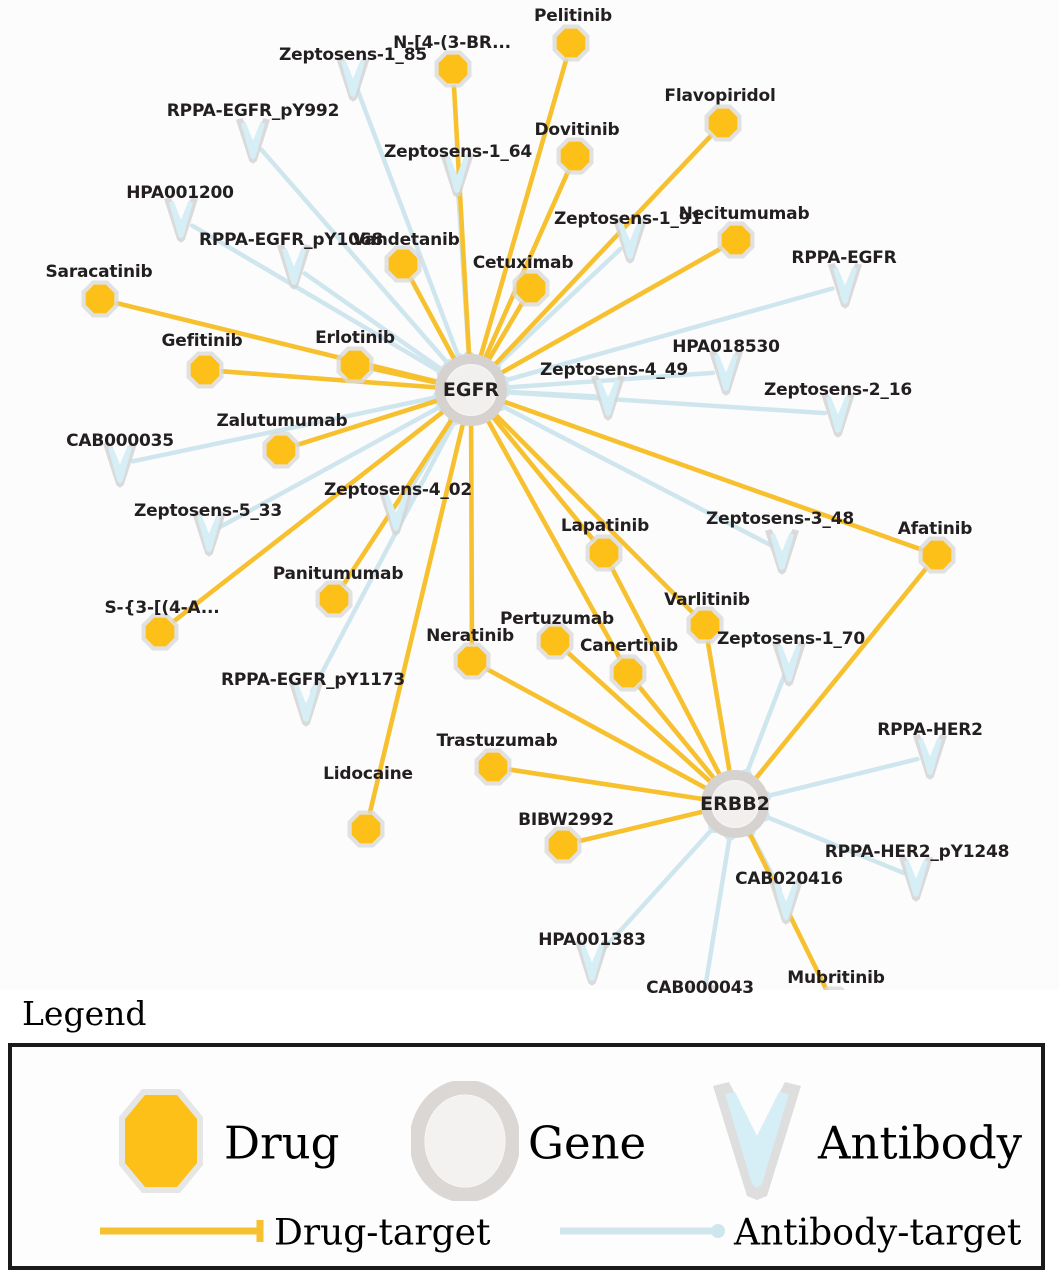 Image resolution: width=1059 pixels, height=1280 pixels. I want to click on legend-drug-target-edge-icon, so click(184, 1233).